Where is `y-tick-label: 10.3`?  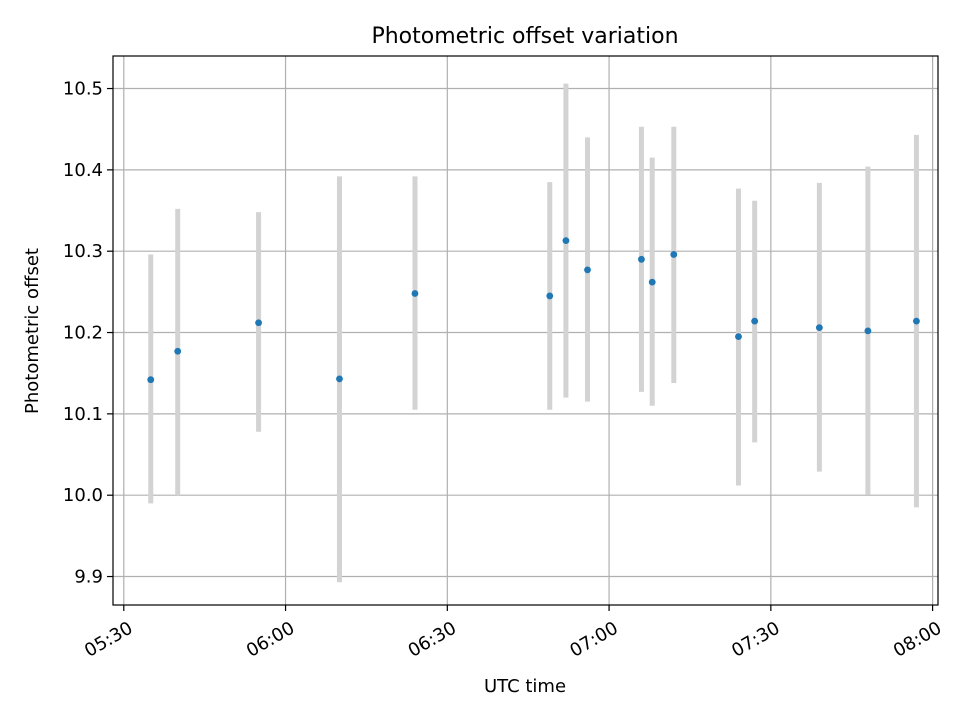
y-tick-label: 10.3 is located at coordinates (83, 251).